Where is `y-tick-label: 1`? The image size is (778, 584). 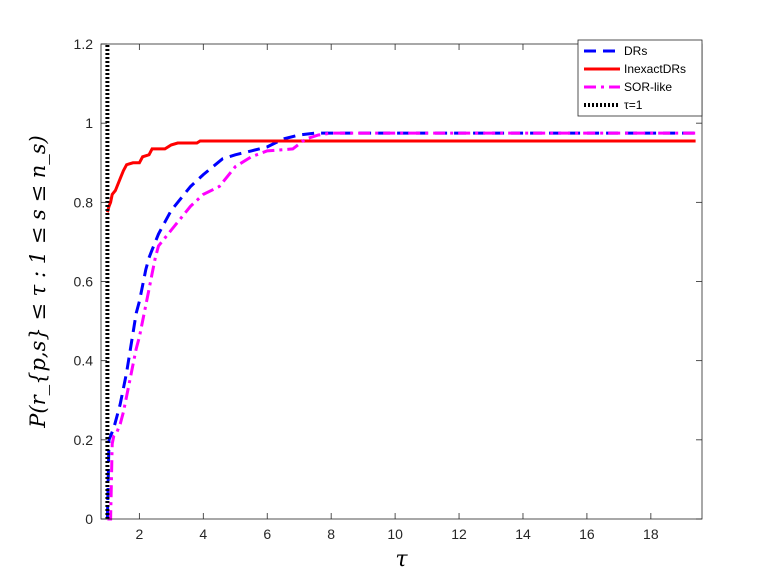 y-tick-label: 1 is located at coordinates (89, 123).